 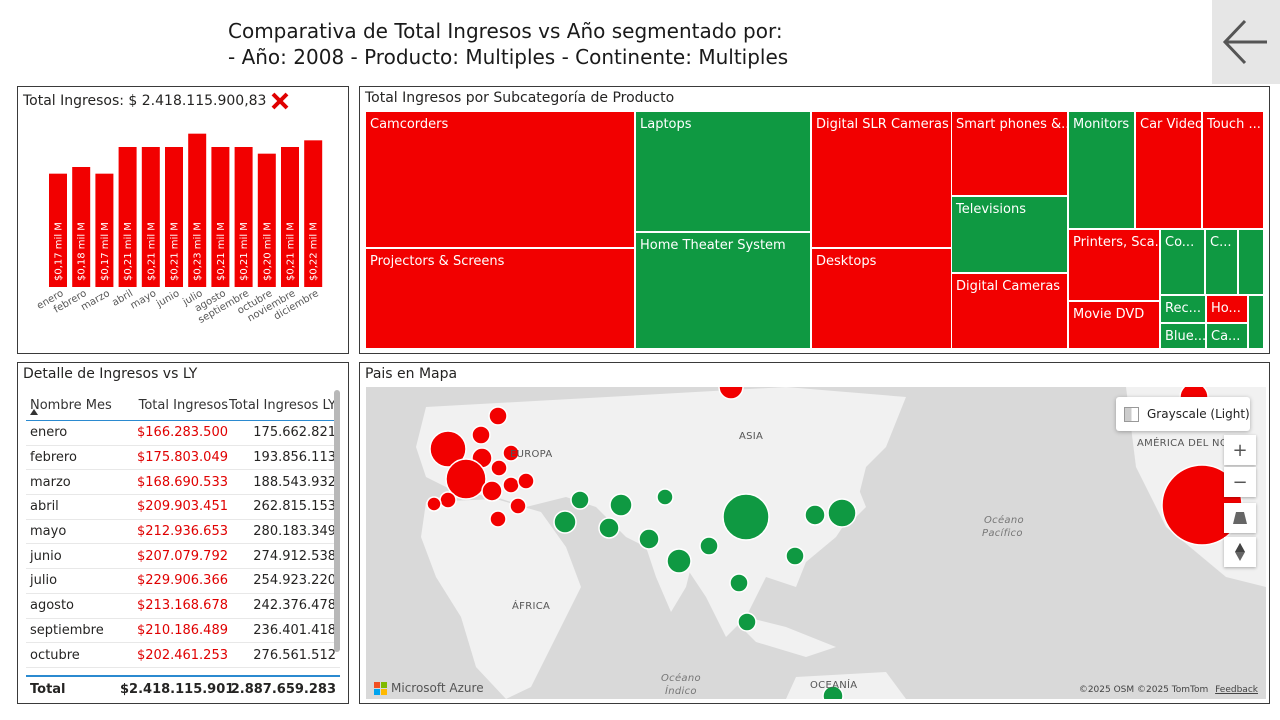 I want to click on table-row: octubre $202.461.253 276.561.512, so click(x=183, y=655).